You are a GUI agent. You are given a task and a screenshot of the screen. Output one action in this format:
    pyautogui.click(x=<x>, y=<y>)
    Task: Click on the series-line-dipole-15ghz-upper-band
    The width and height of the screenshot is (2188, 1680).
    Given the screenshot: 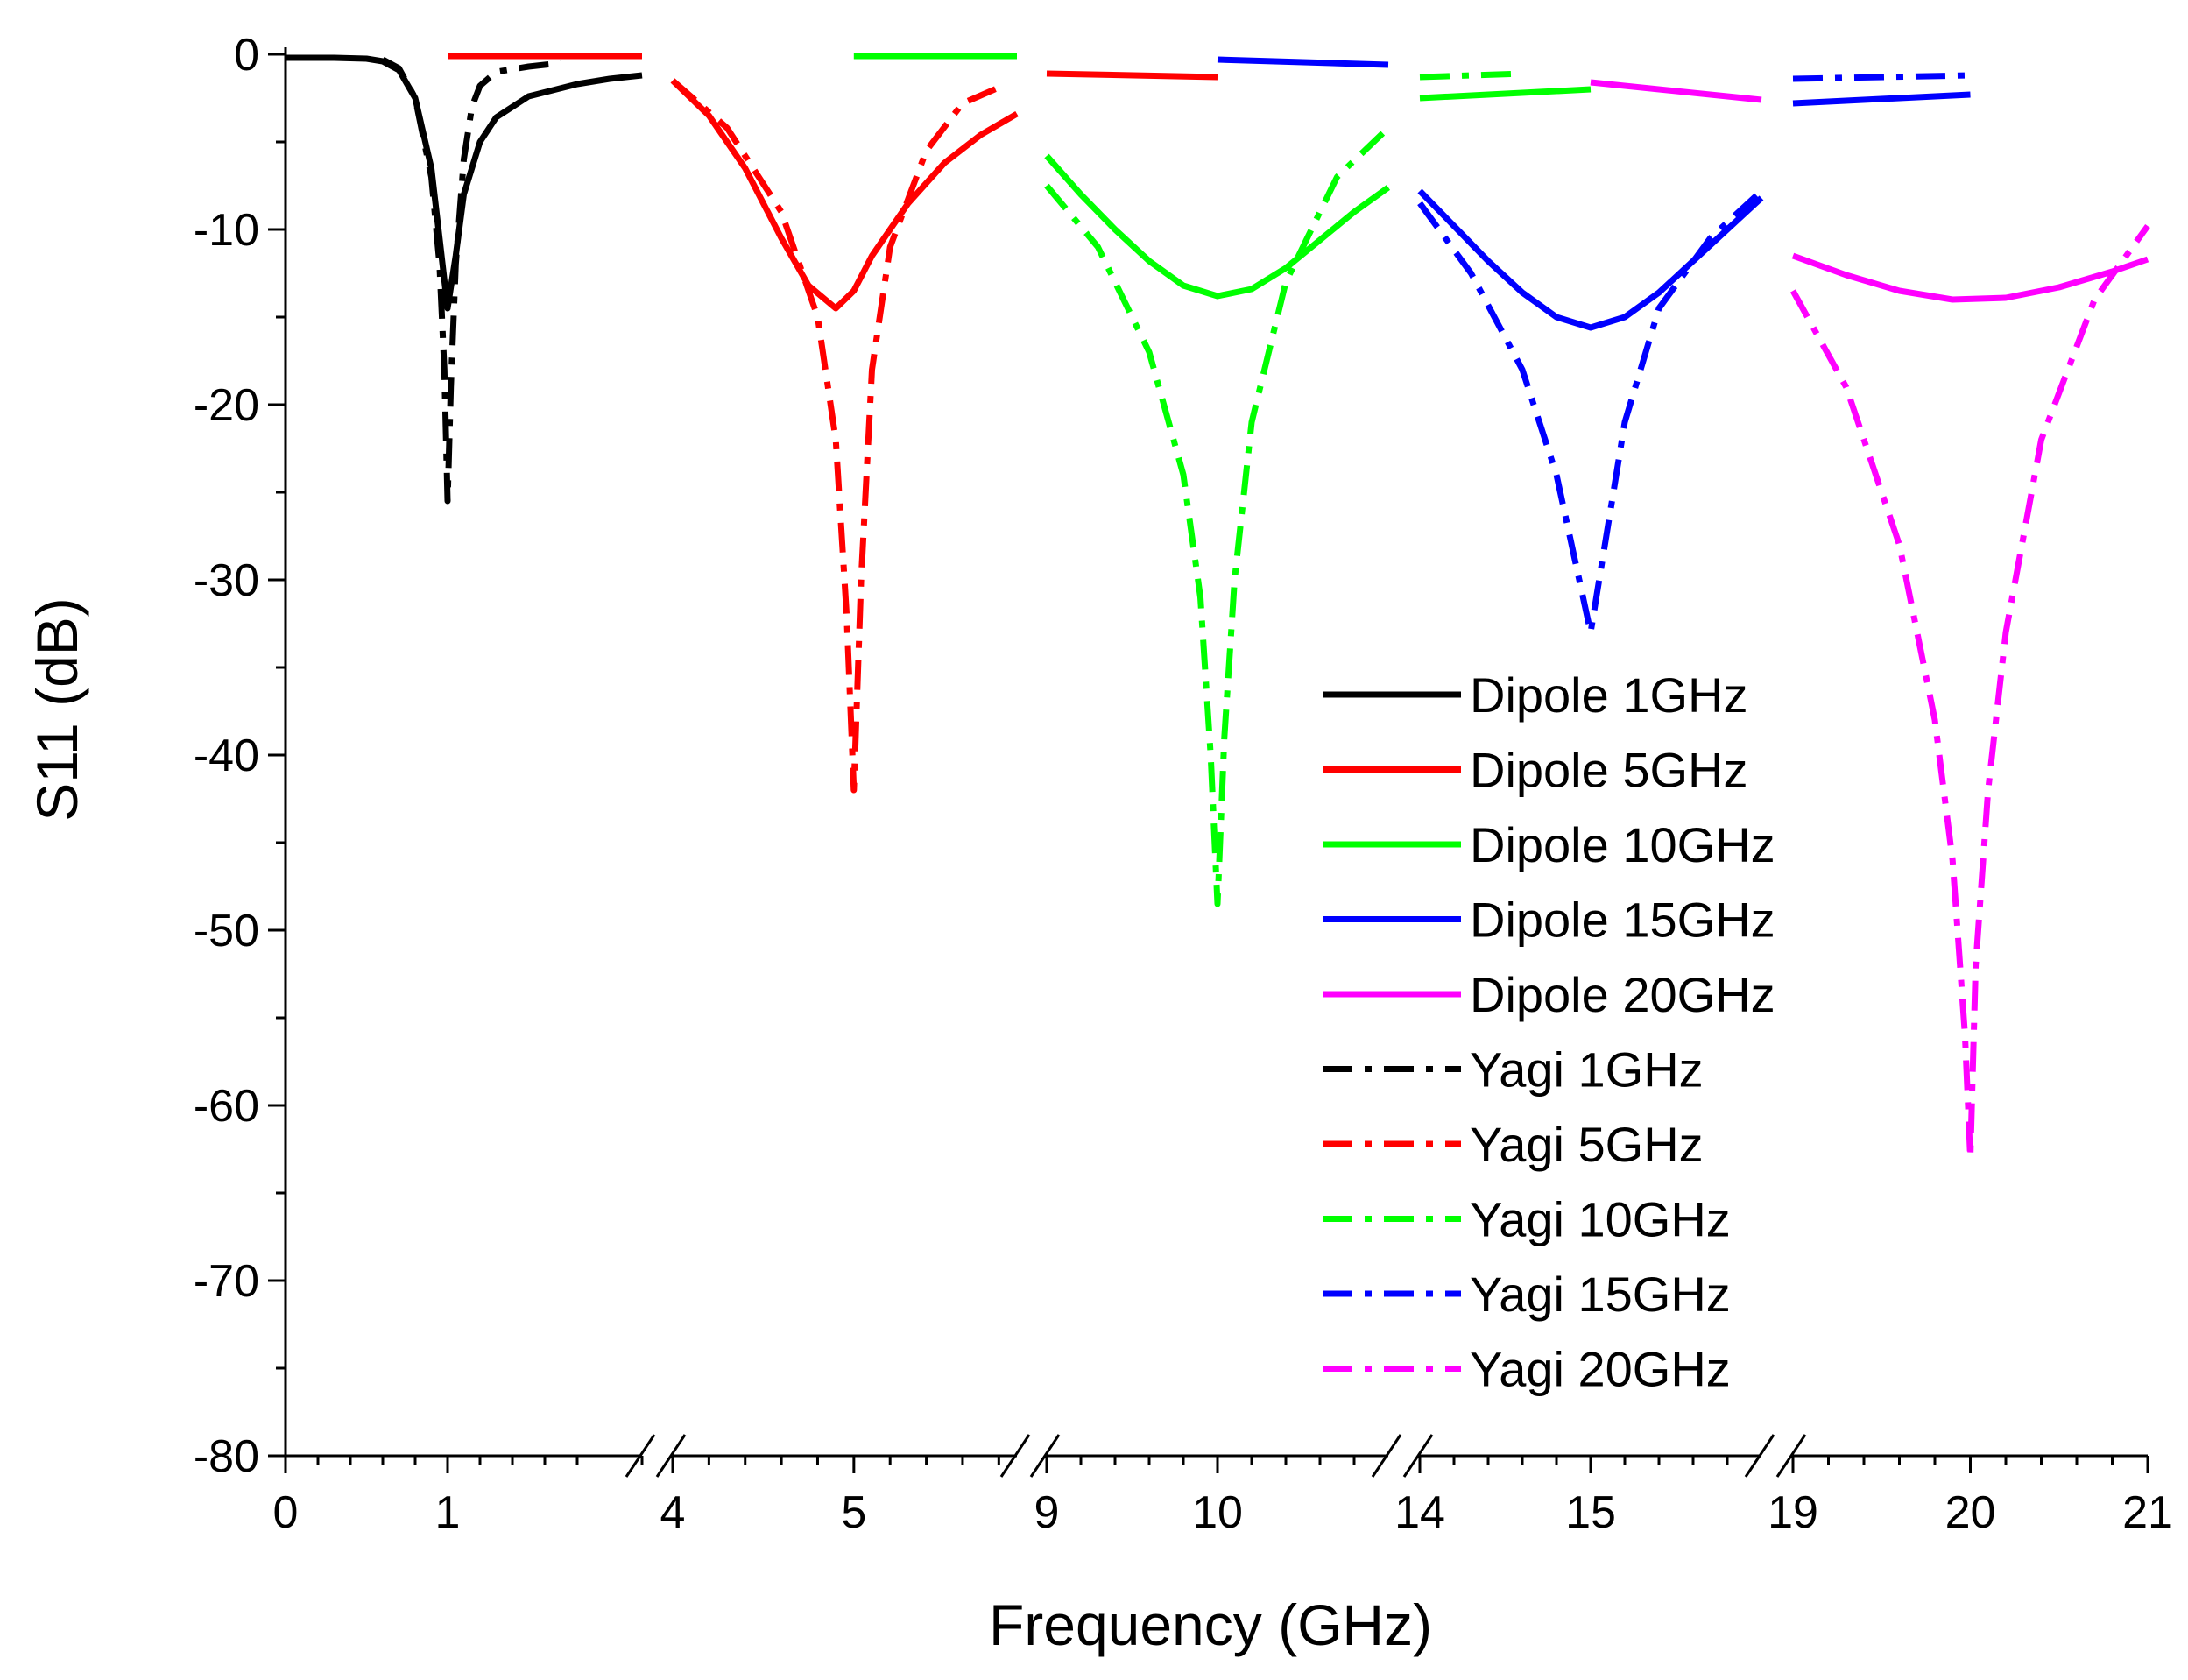 What is the action you would take?
    pyautogui.click(x=1676, y=91)
    